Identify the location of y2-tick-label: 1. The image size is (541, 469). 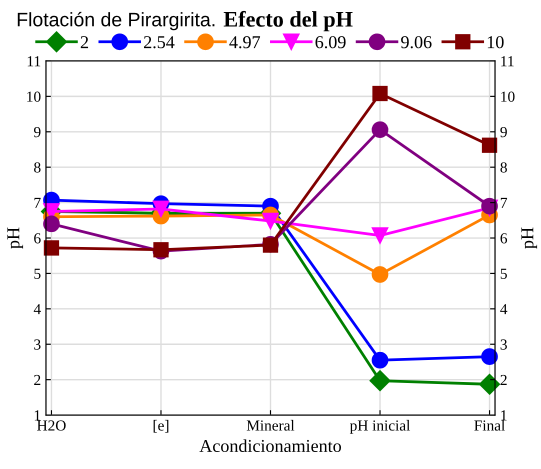
(504, 415).